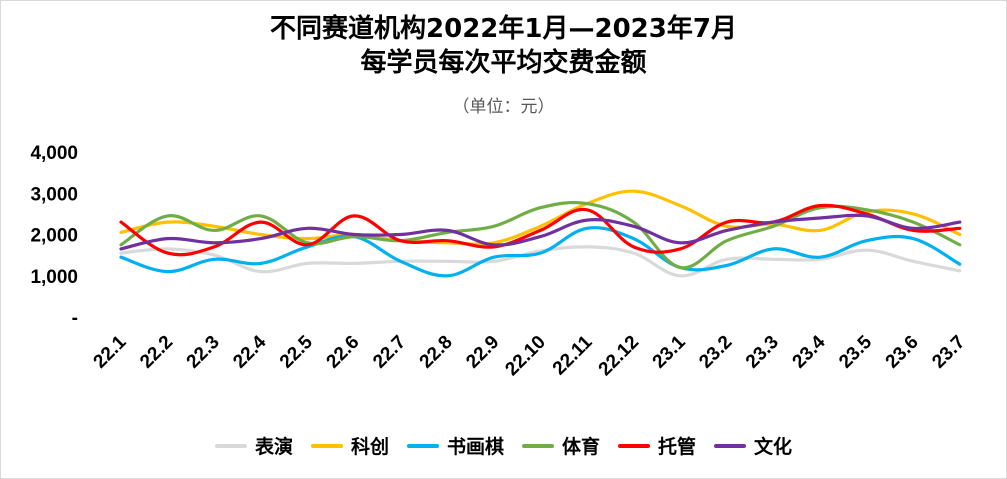 The width and height of the screenshot is (1007, 479). I want to click on x-tick-label: 22.12, so click(619, 356).